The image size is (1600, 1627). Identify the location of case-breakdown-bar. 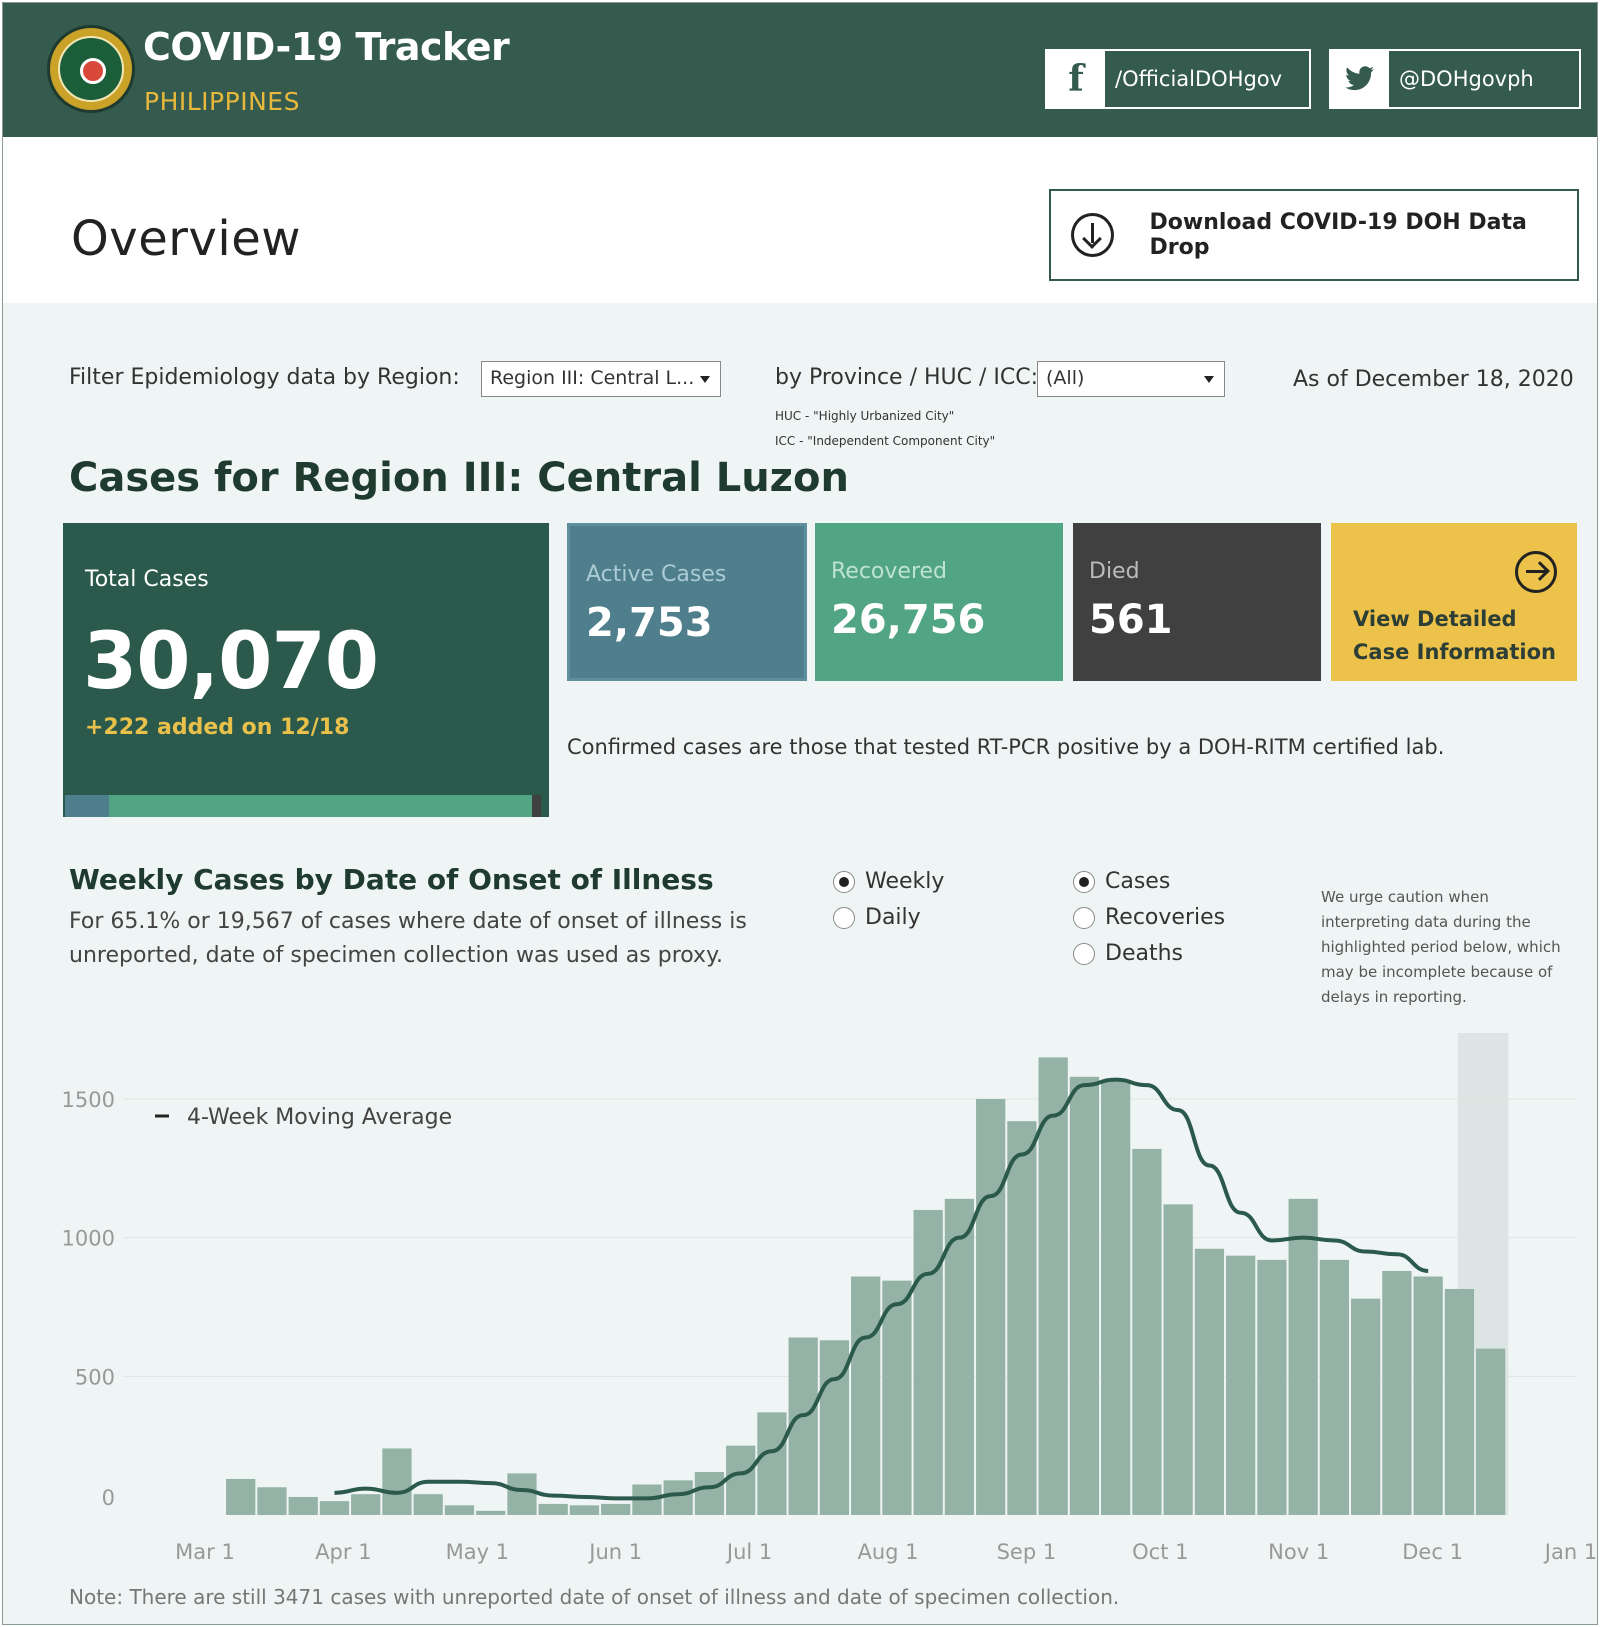
(303, 806).